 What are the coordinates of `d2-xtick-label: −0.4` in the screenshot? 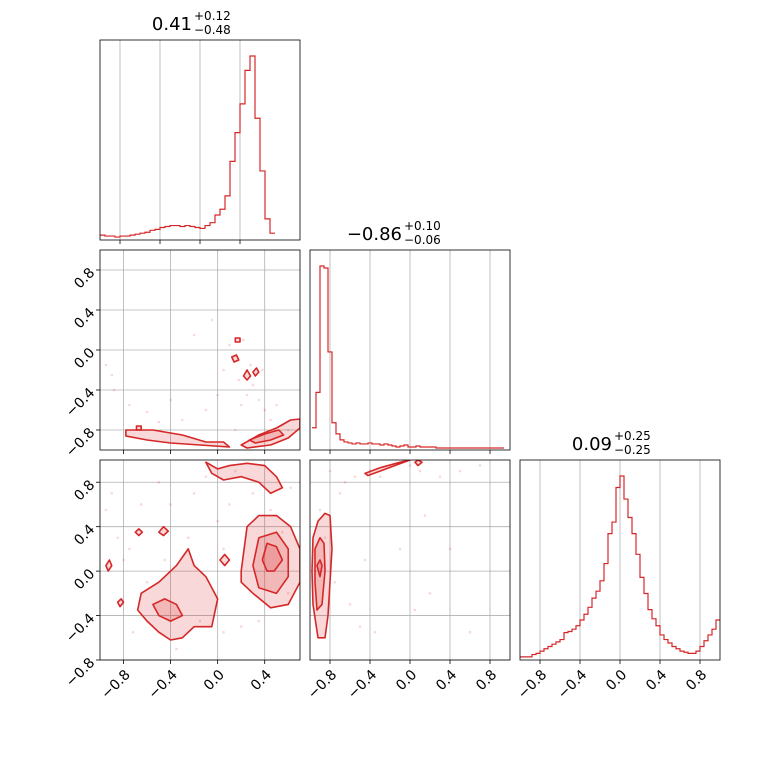 It's located at (572, 684).